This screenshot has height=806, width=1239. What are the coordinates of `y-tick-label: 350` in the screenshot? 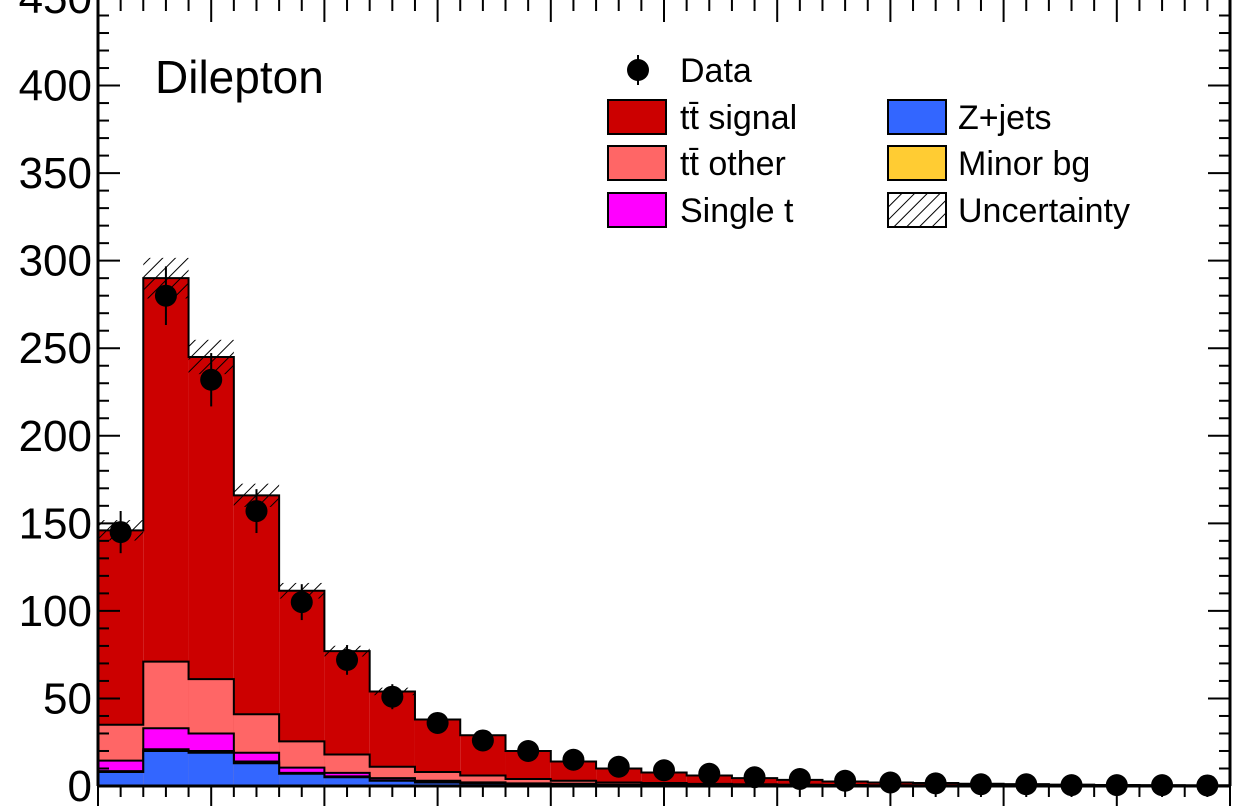 It's located at (55, 173).